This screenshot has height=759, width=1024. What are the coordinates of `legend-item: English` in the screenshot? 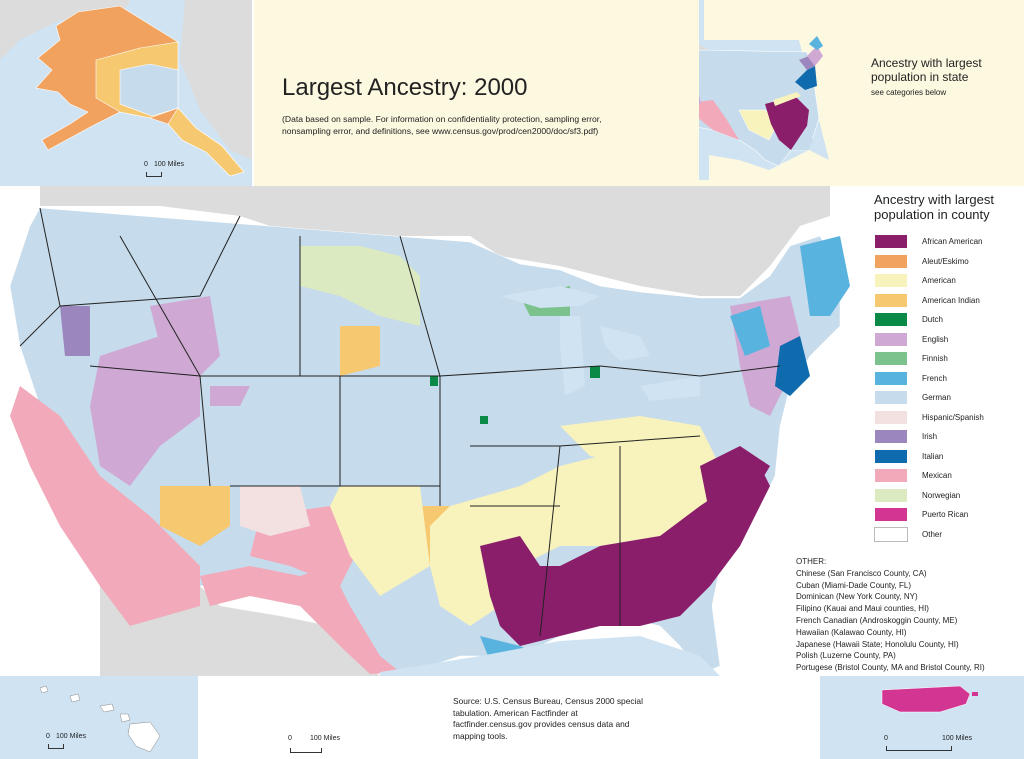 It's located at (944, 340).